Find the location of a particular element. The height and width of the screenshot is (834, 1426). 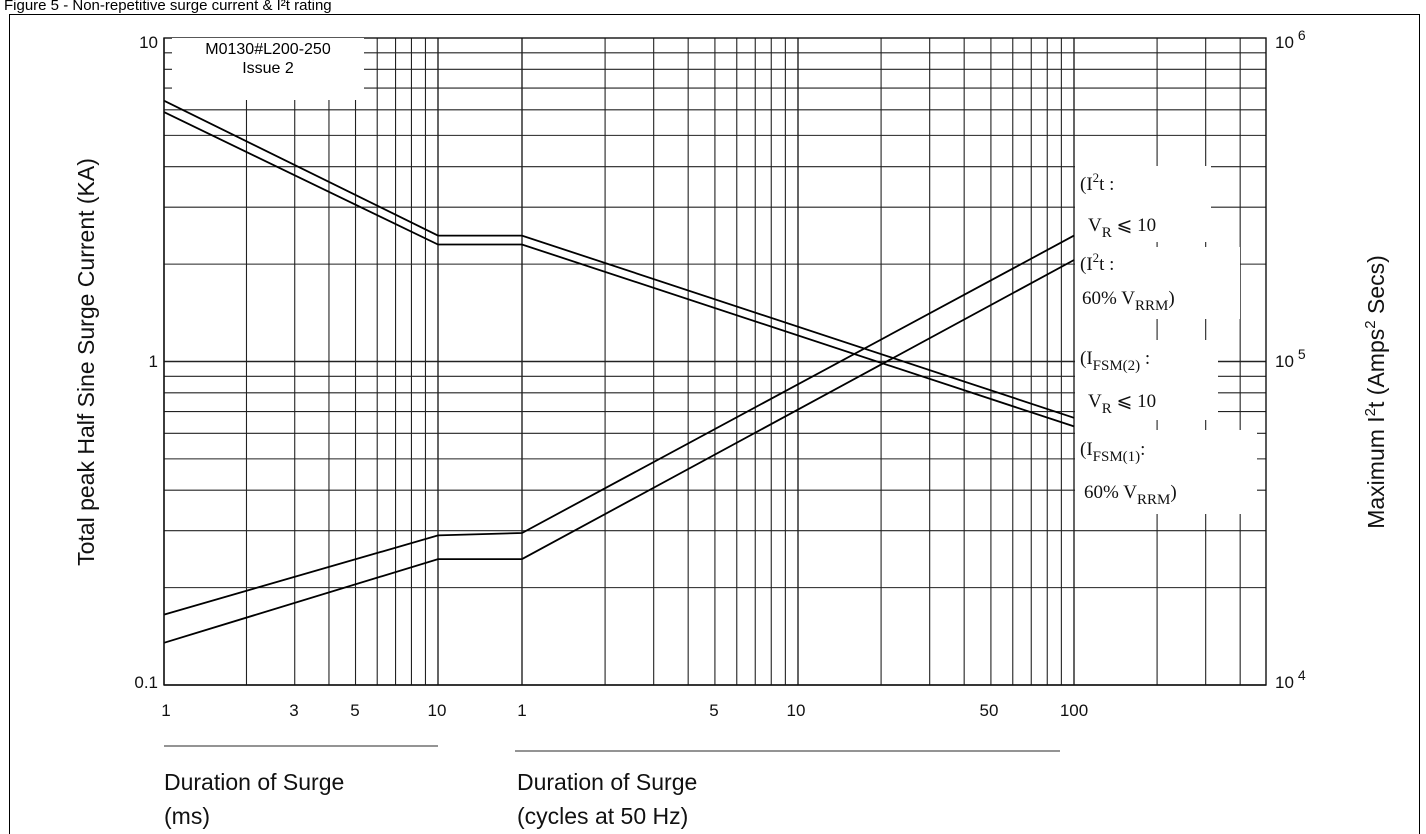

left-tick-label: 10 is located at coordinates (148, 42).